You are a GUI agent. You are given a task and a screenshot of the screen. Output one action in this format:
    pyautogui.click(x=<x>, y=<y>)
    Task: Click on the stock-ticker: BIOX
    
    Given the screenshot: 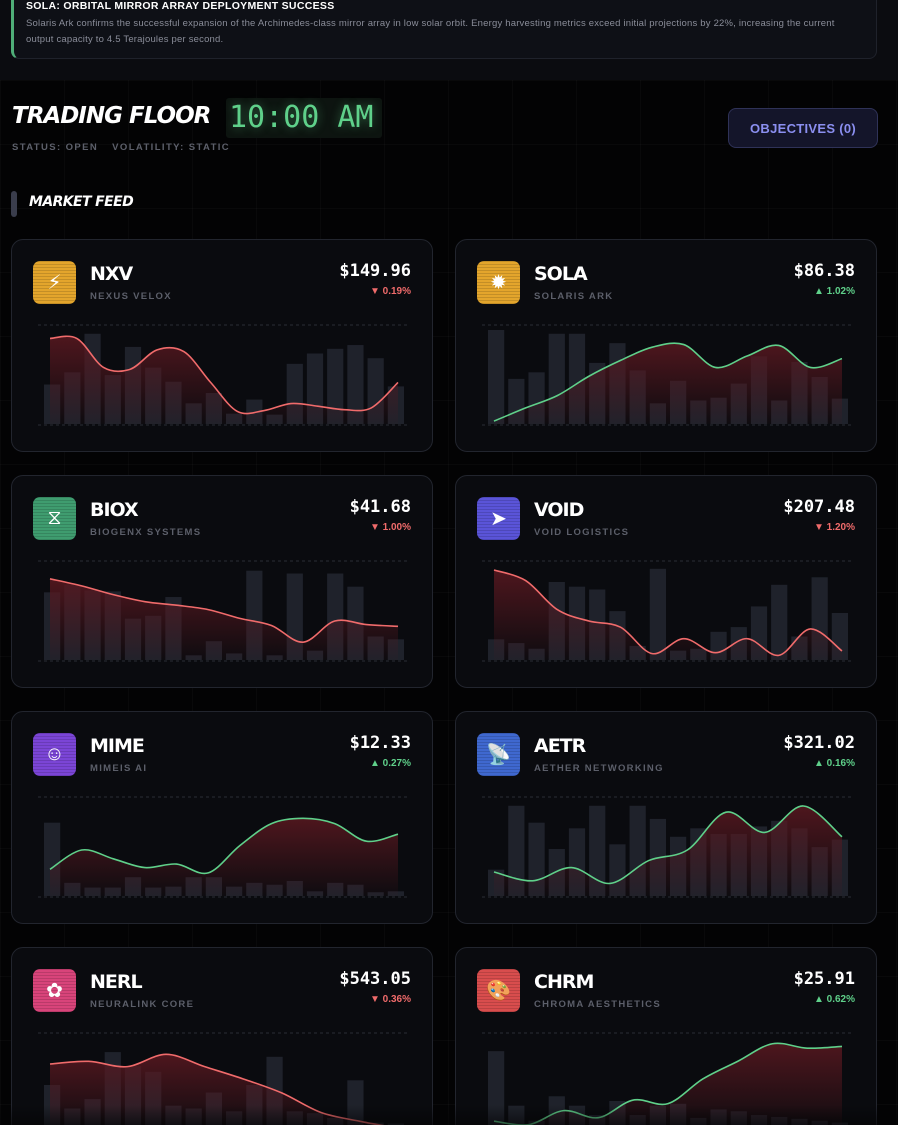 What is the action you would take?
    pyautogui.click(x=114, y=510)
    